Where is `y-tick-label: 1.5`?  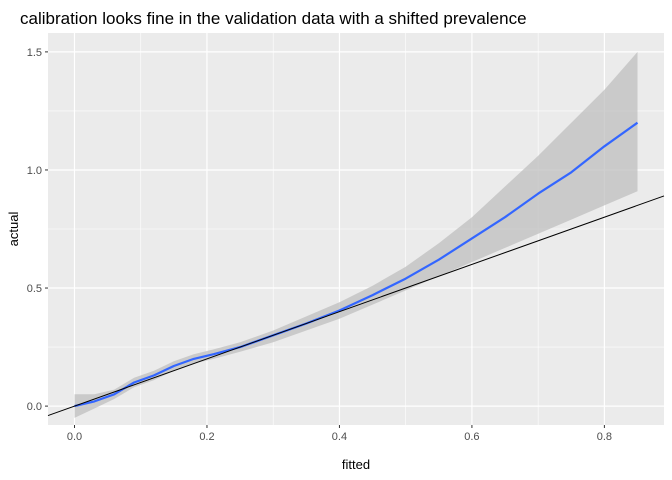 y-tick-label: 1.5 is located at coordinates (34, 53).